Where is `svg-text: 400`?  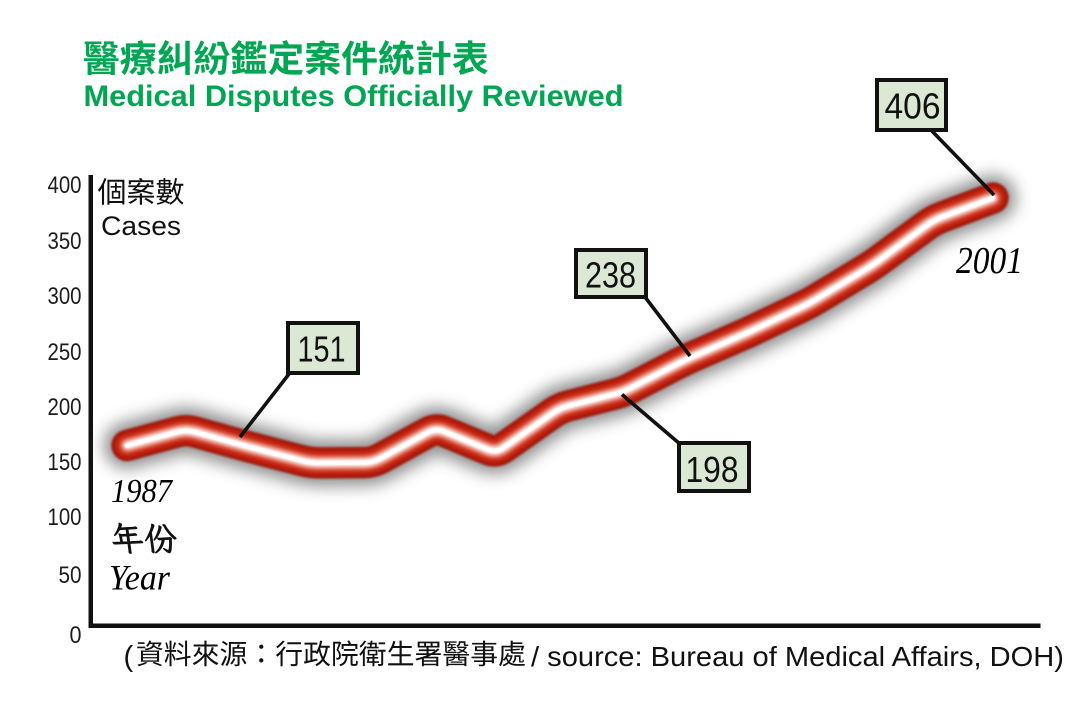
svg-text: 400 is located at coordinates (65, 186).